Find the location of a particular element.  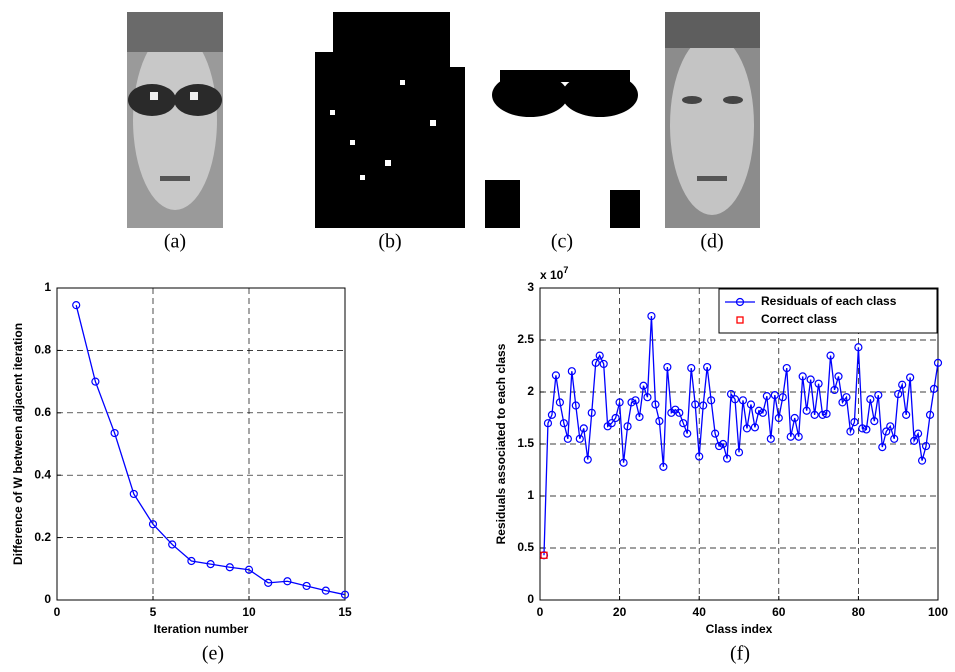

x-tick-label: 15 is located at coordinates (345, 612).